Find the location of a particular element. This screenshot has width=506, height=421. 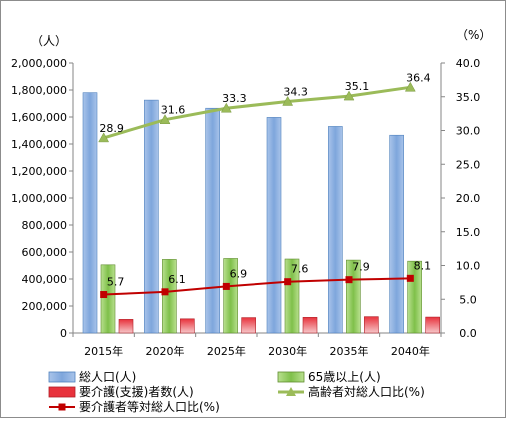

data-label: 7.9 is located at coordinates (361, 267).